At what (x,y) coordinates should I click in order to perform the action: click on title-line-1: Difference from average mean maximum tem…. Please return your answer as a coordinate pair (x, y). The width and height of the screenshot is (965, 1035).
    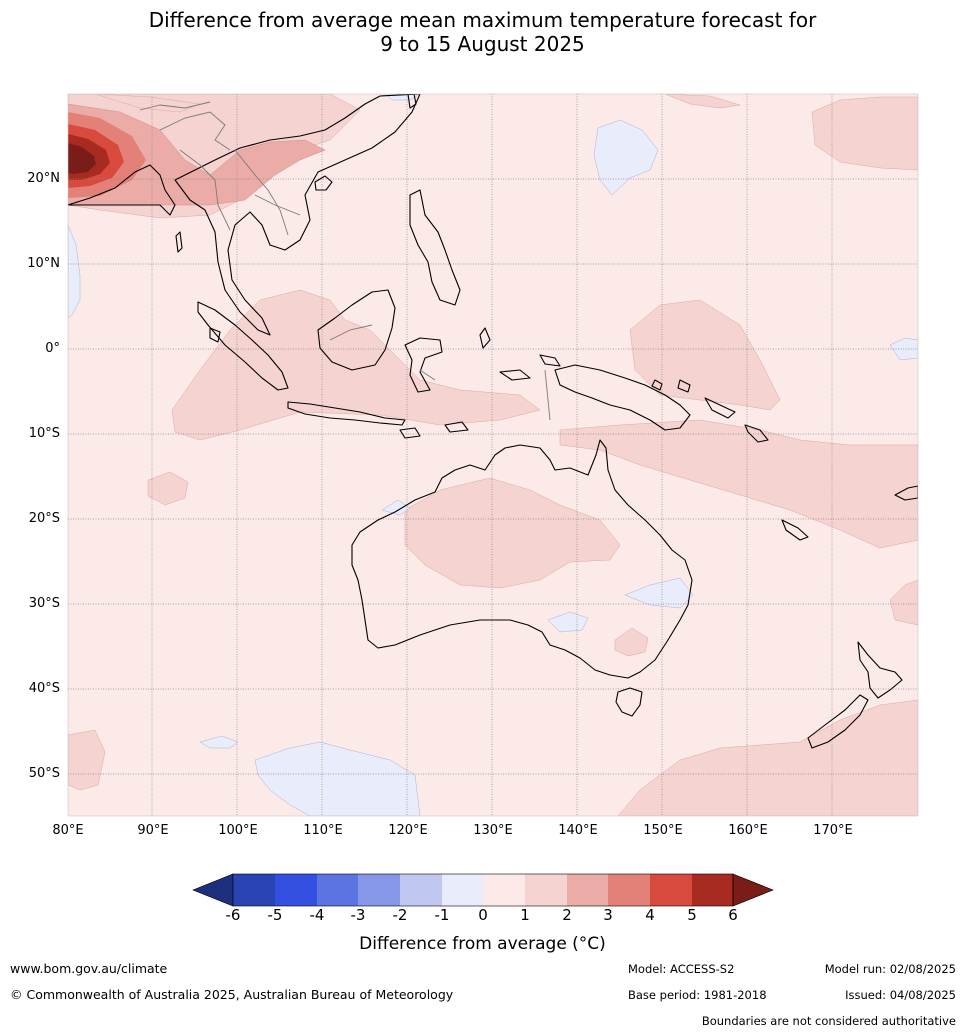
    Looking at the image, I should click on (482, 20).